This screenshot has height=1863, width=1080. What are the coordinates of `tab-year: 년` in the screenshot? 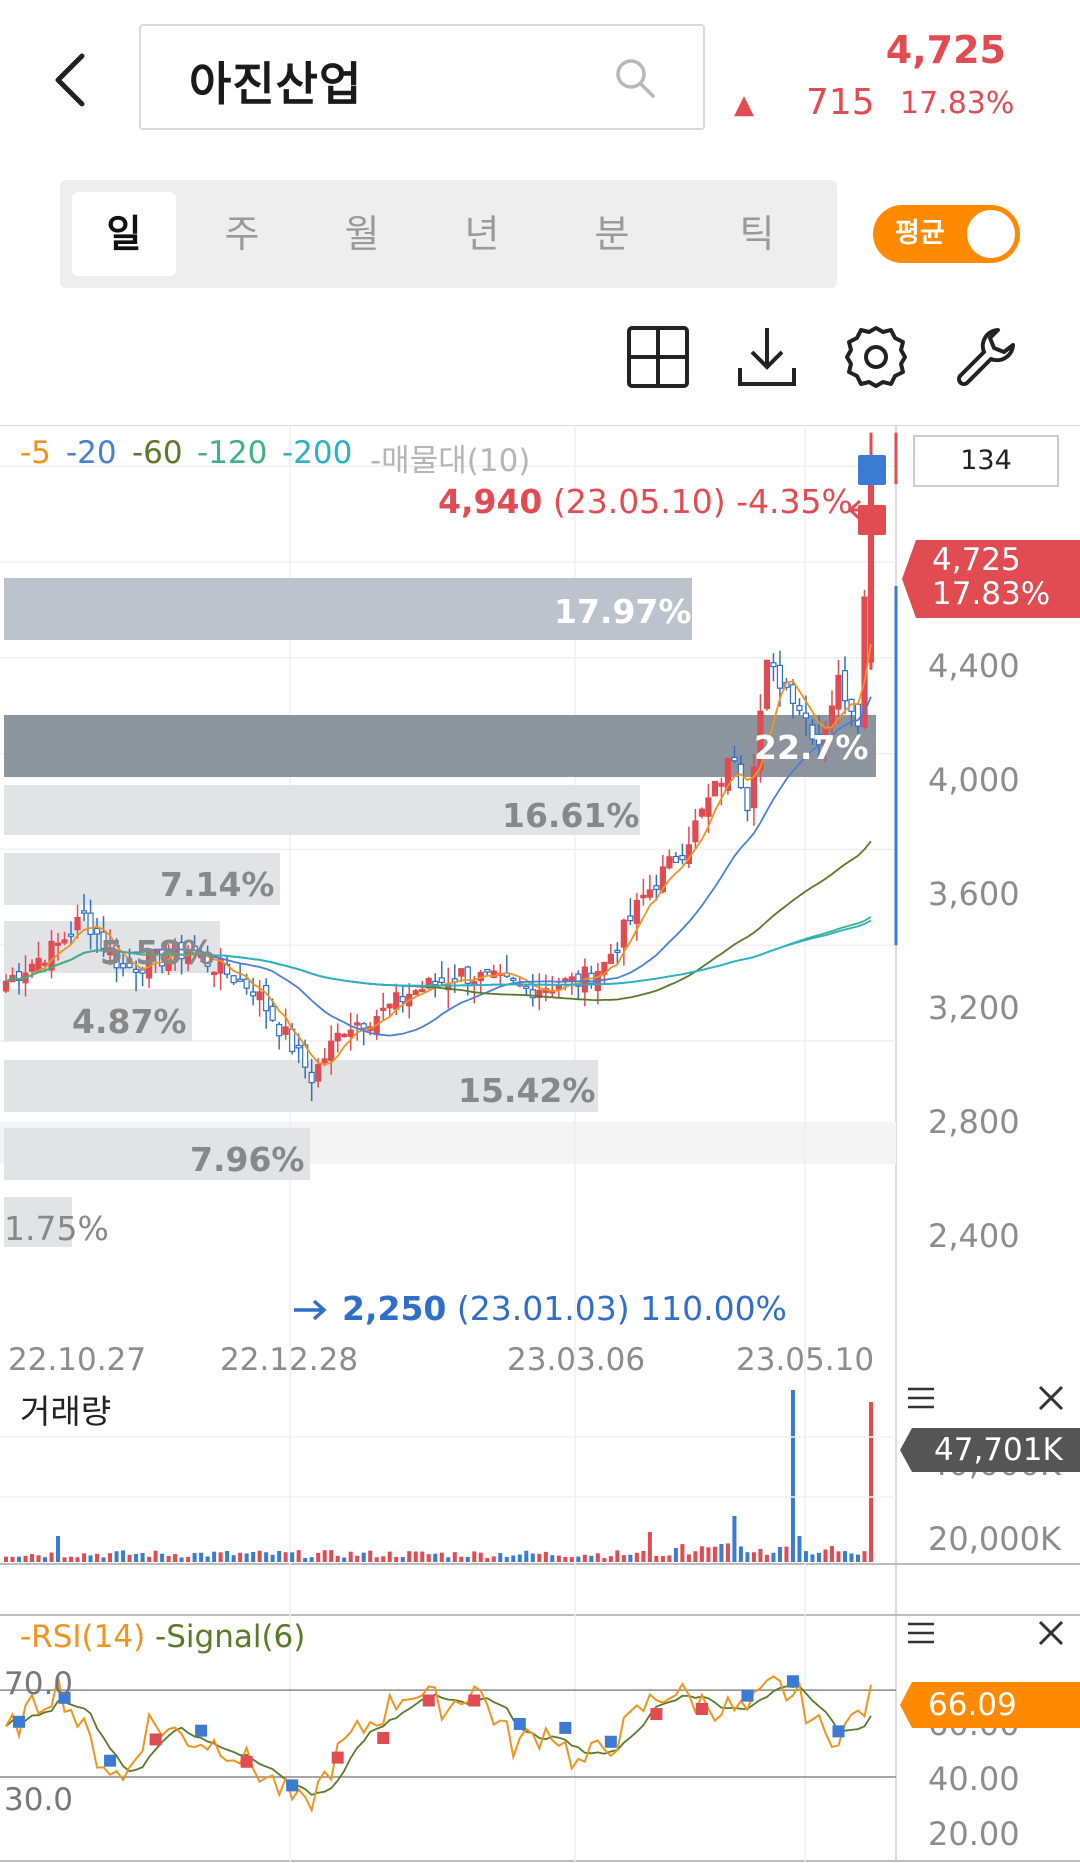 It's located at (482, 234).